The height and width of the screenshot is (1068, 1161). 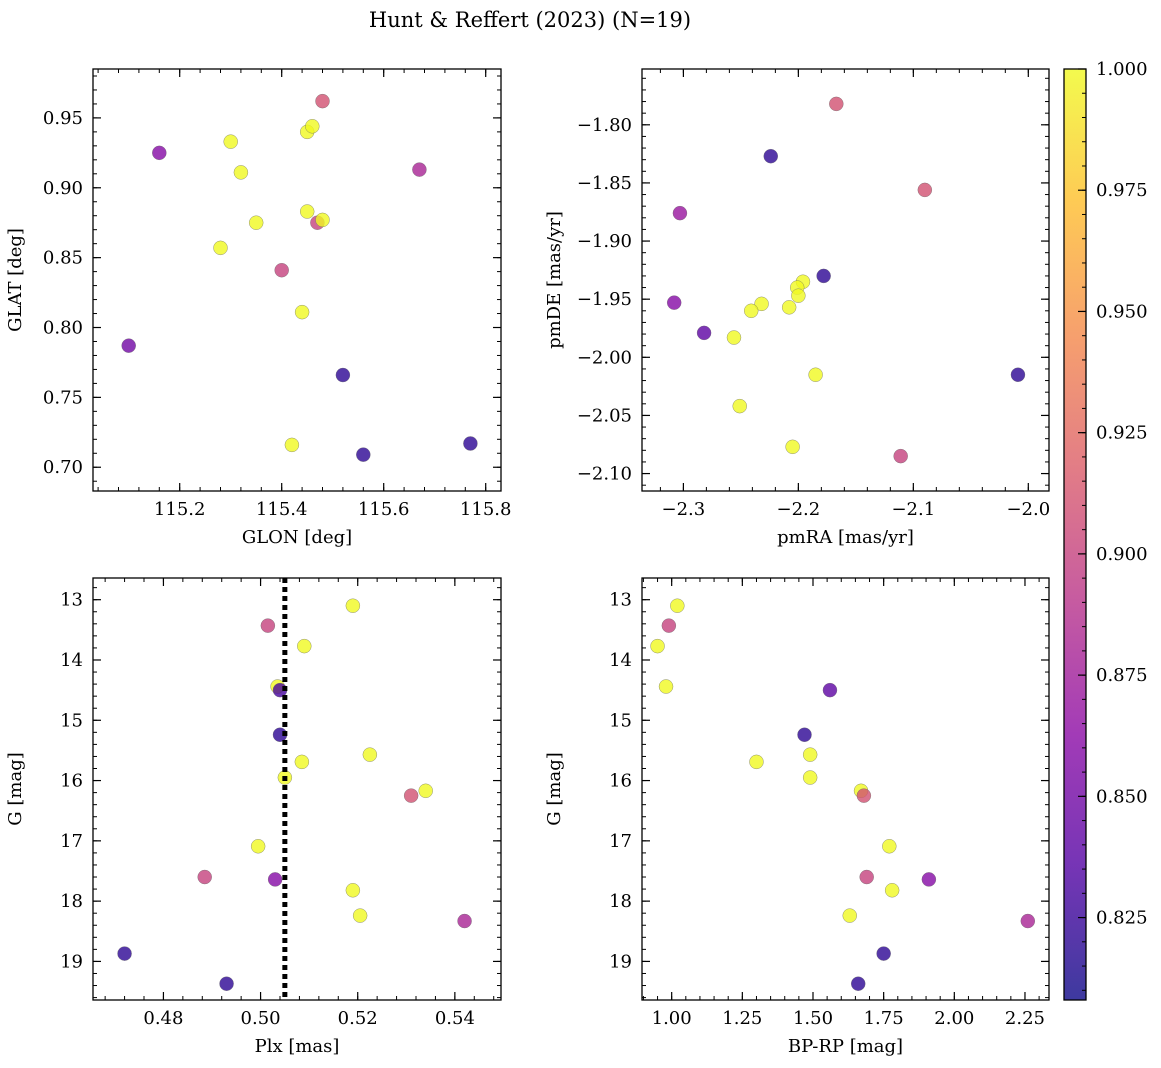 What do you see at coordinates (180, 509) in the screenshot?
I see `x-tick-label: 115.2` at bounding box center [180, 509].